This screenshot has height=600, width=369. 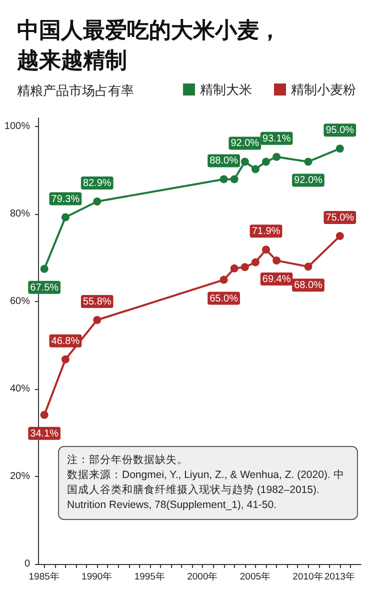 I want to click on data-label: 69.4%, so click(x=276, y=280).